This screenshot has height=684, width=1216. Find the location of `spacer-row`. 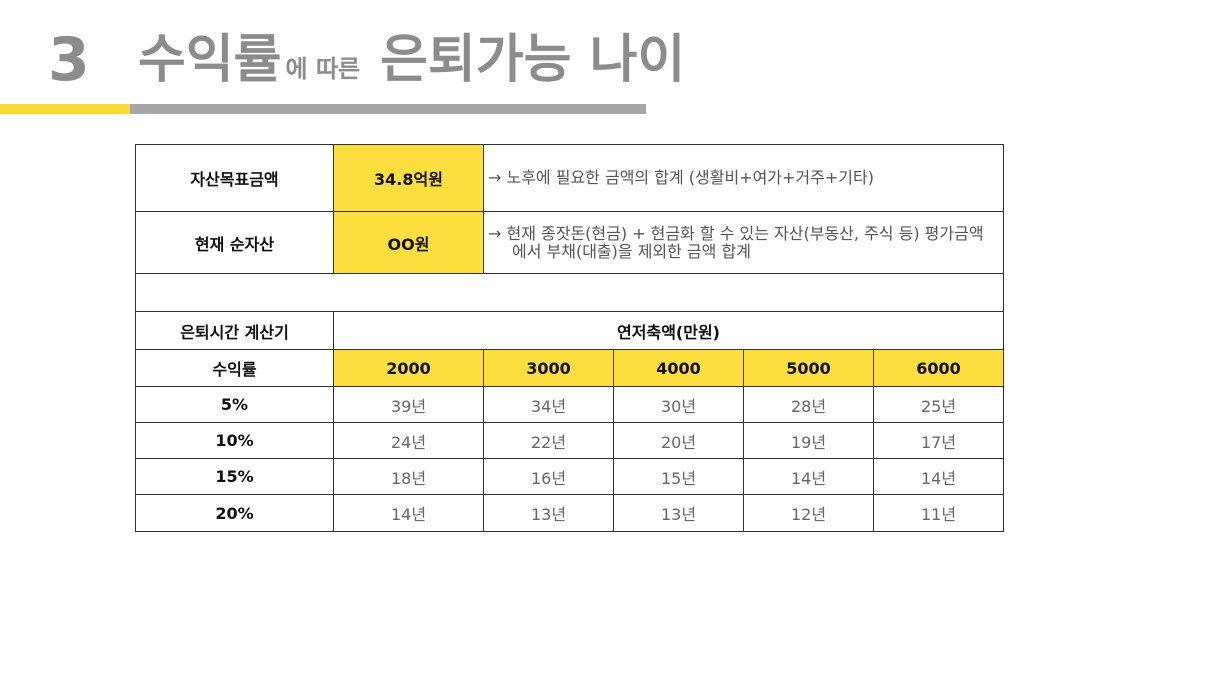

spacer-row is located at coordinates (569, 292).